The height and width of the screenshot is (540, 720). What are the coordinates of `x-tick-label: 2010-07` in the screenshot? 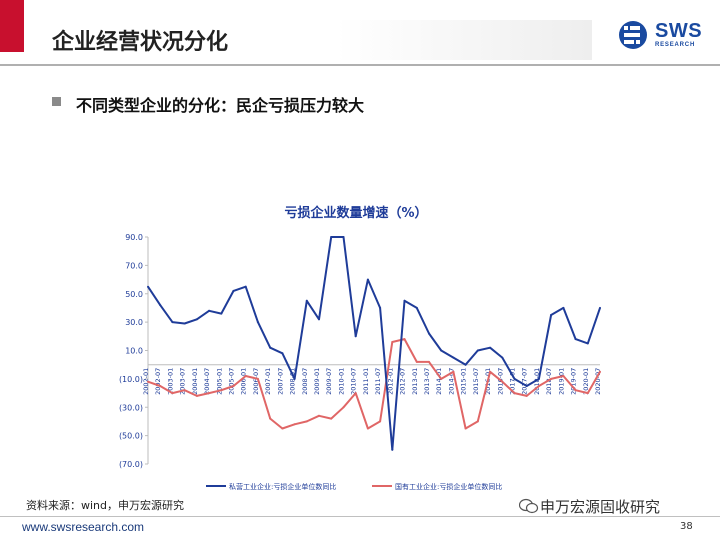 It's located at (354, 381).